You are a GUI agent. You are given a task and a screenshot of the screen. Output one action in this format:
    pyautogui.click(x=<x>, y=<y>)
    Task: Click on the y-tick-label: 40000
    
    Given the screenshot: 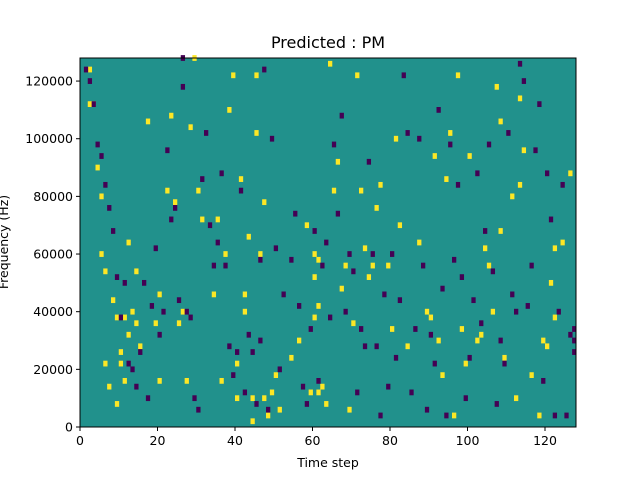 What is the action you would take?
    pyautogui.click(x=53, y=311)
    